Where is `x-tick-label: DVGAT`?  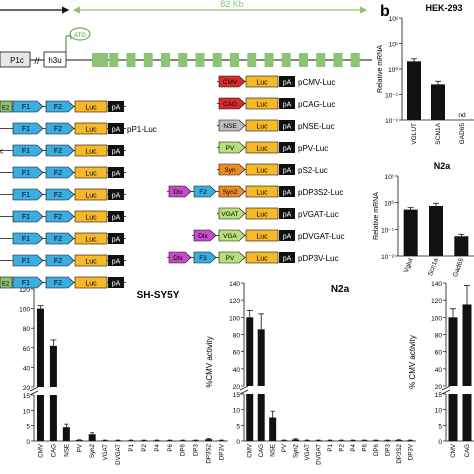
x-tick-label: DVGAT is located at coordinates (319, 454).